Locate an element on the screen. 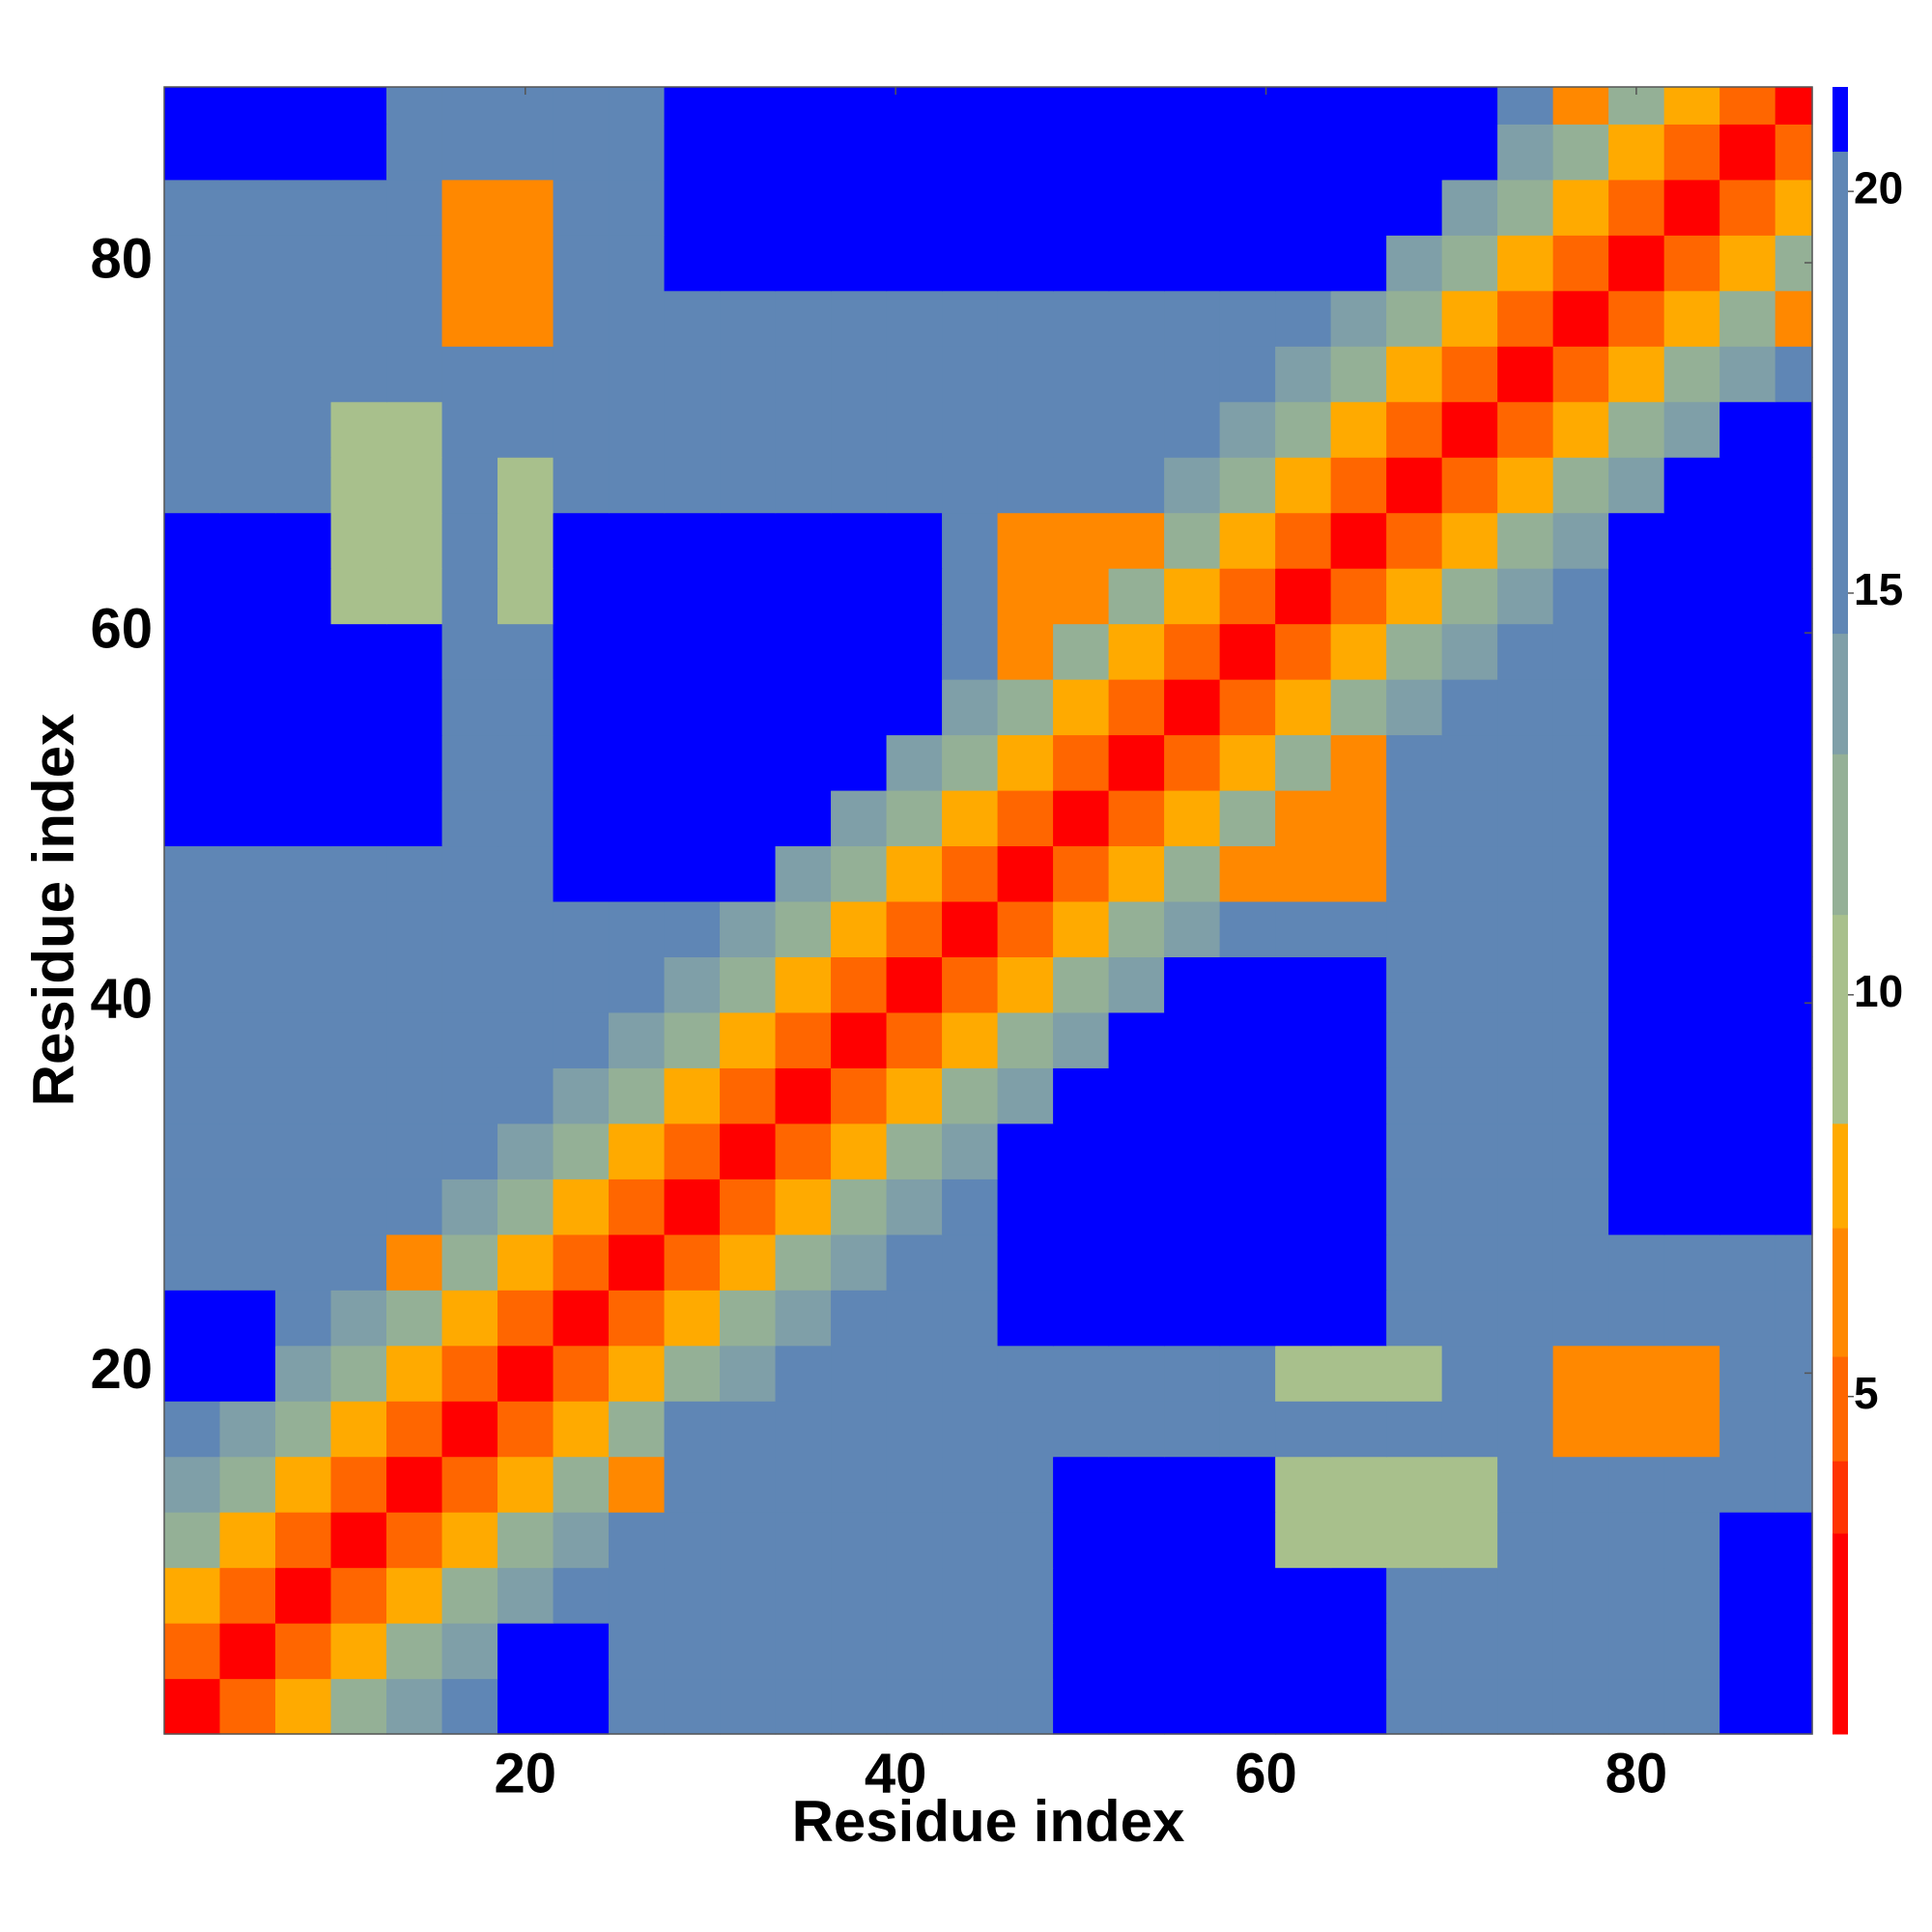  y-tick-label: 80 is located at coordinates (121, 258).